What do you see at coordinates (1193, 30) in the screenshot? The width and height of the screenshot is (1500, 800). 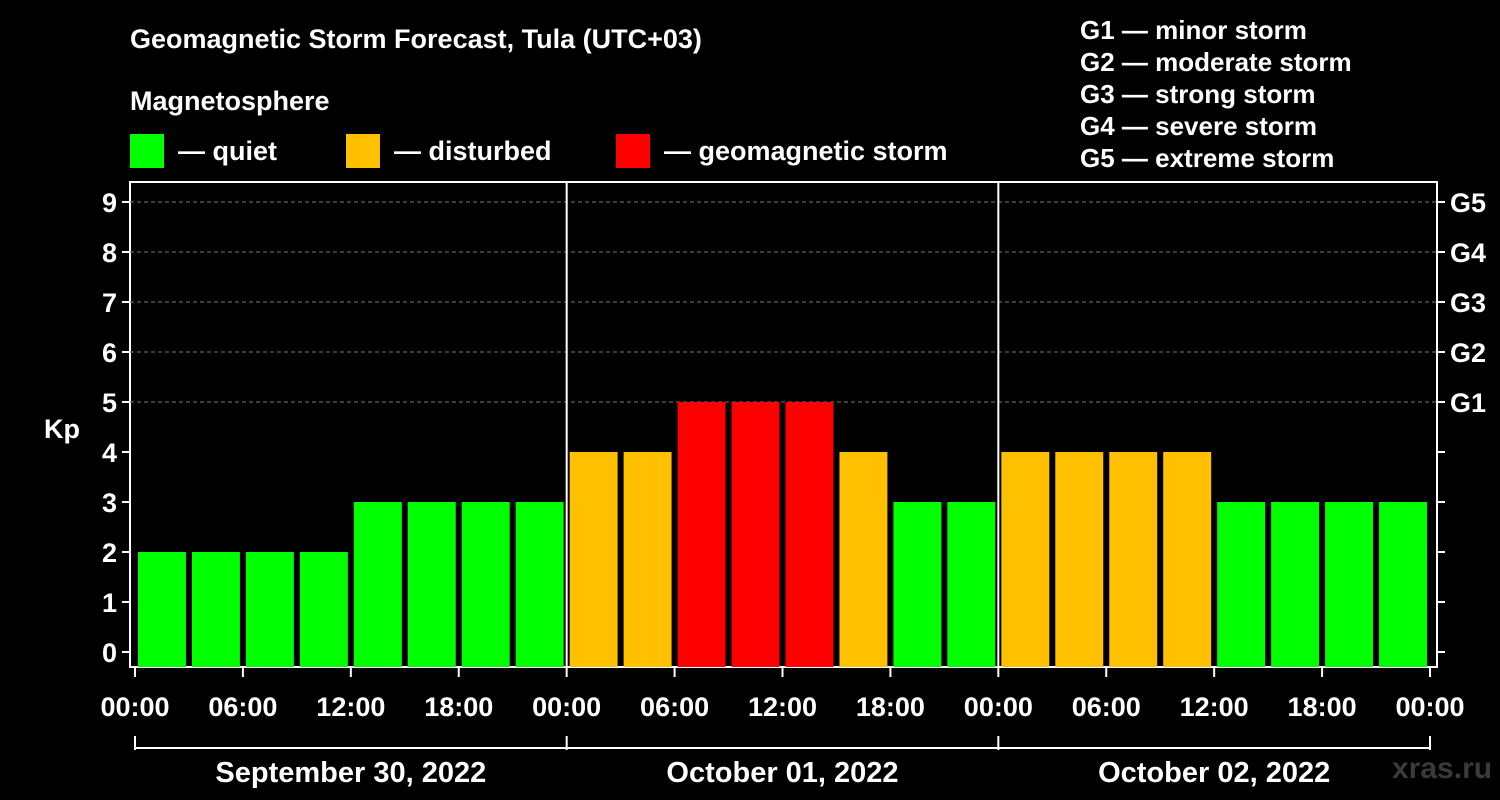 I see `g-scale-g1: G1 — minor storm` at bounding box center [1193, 30].